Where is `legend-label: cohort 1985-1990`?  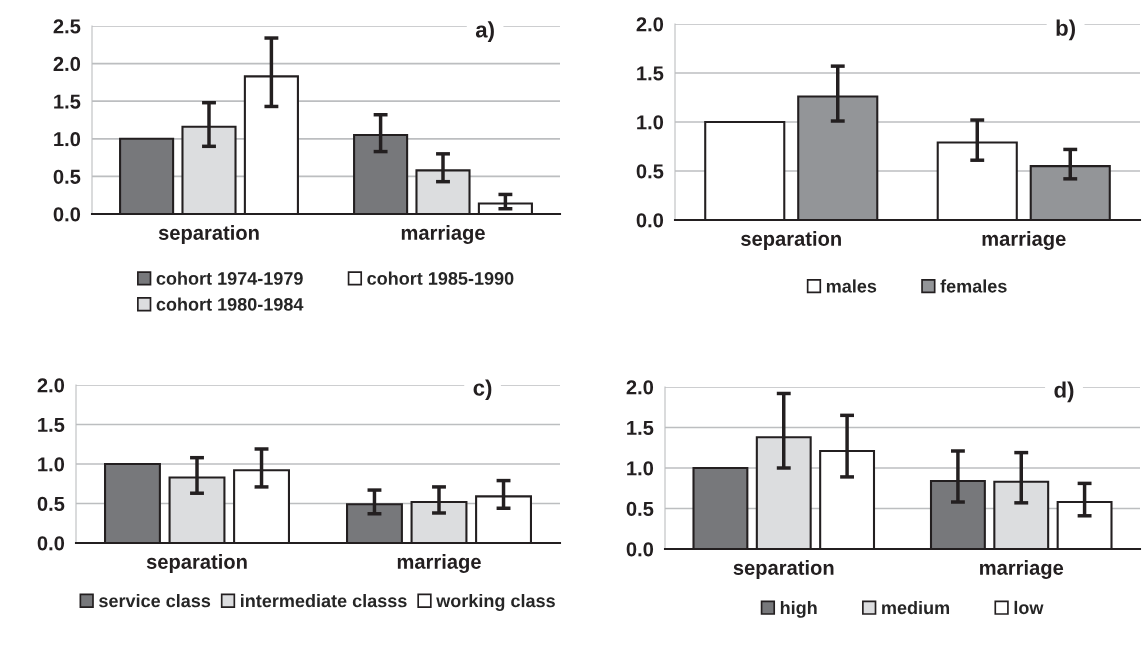 legend-label: cohort 1985-1990 is located at coordinates (440, 278).